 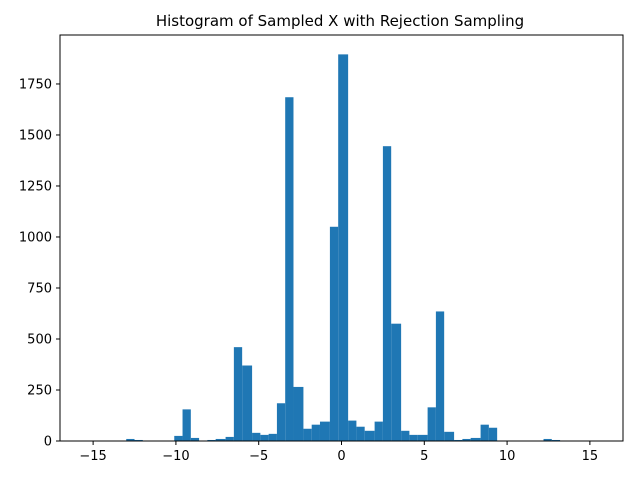 What do you see at coordinates (48, 442) in the screenshot?
I see `y-tick-label: 0` at bounding box center [48, 442].